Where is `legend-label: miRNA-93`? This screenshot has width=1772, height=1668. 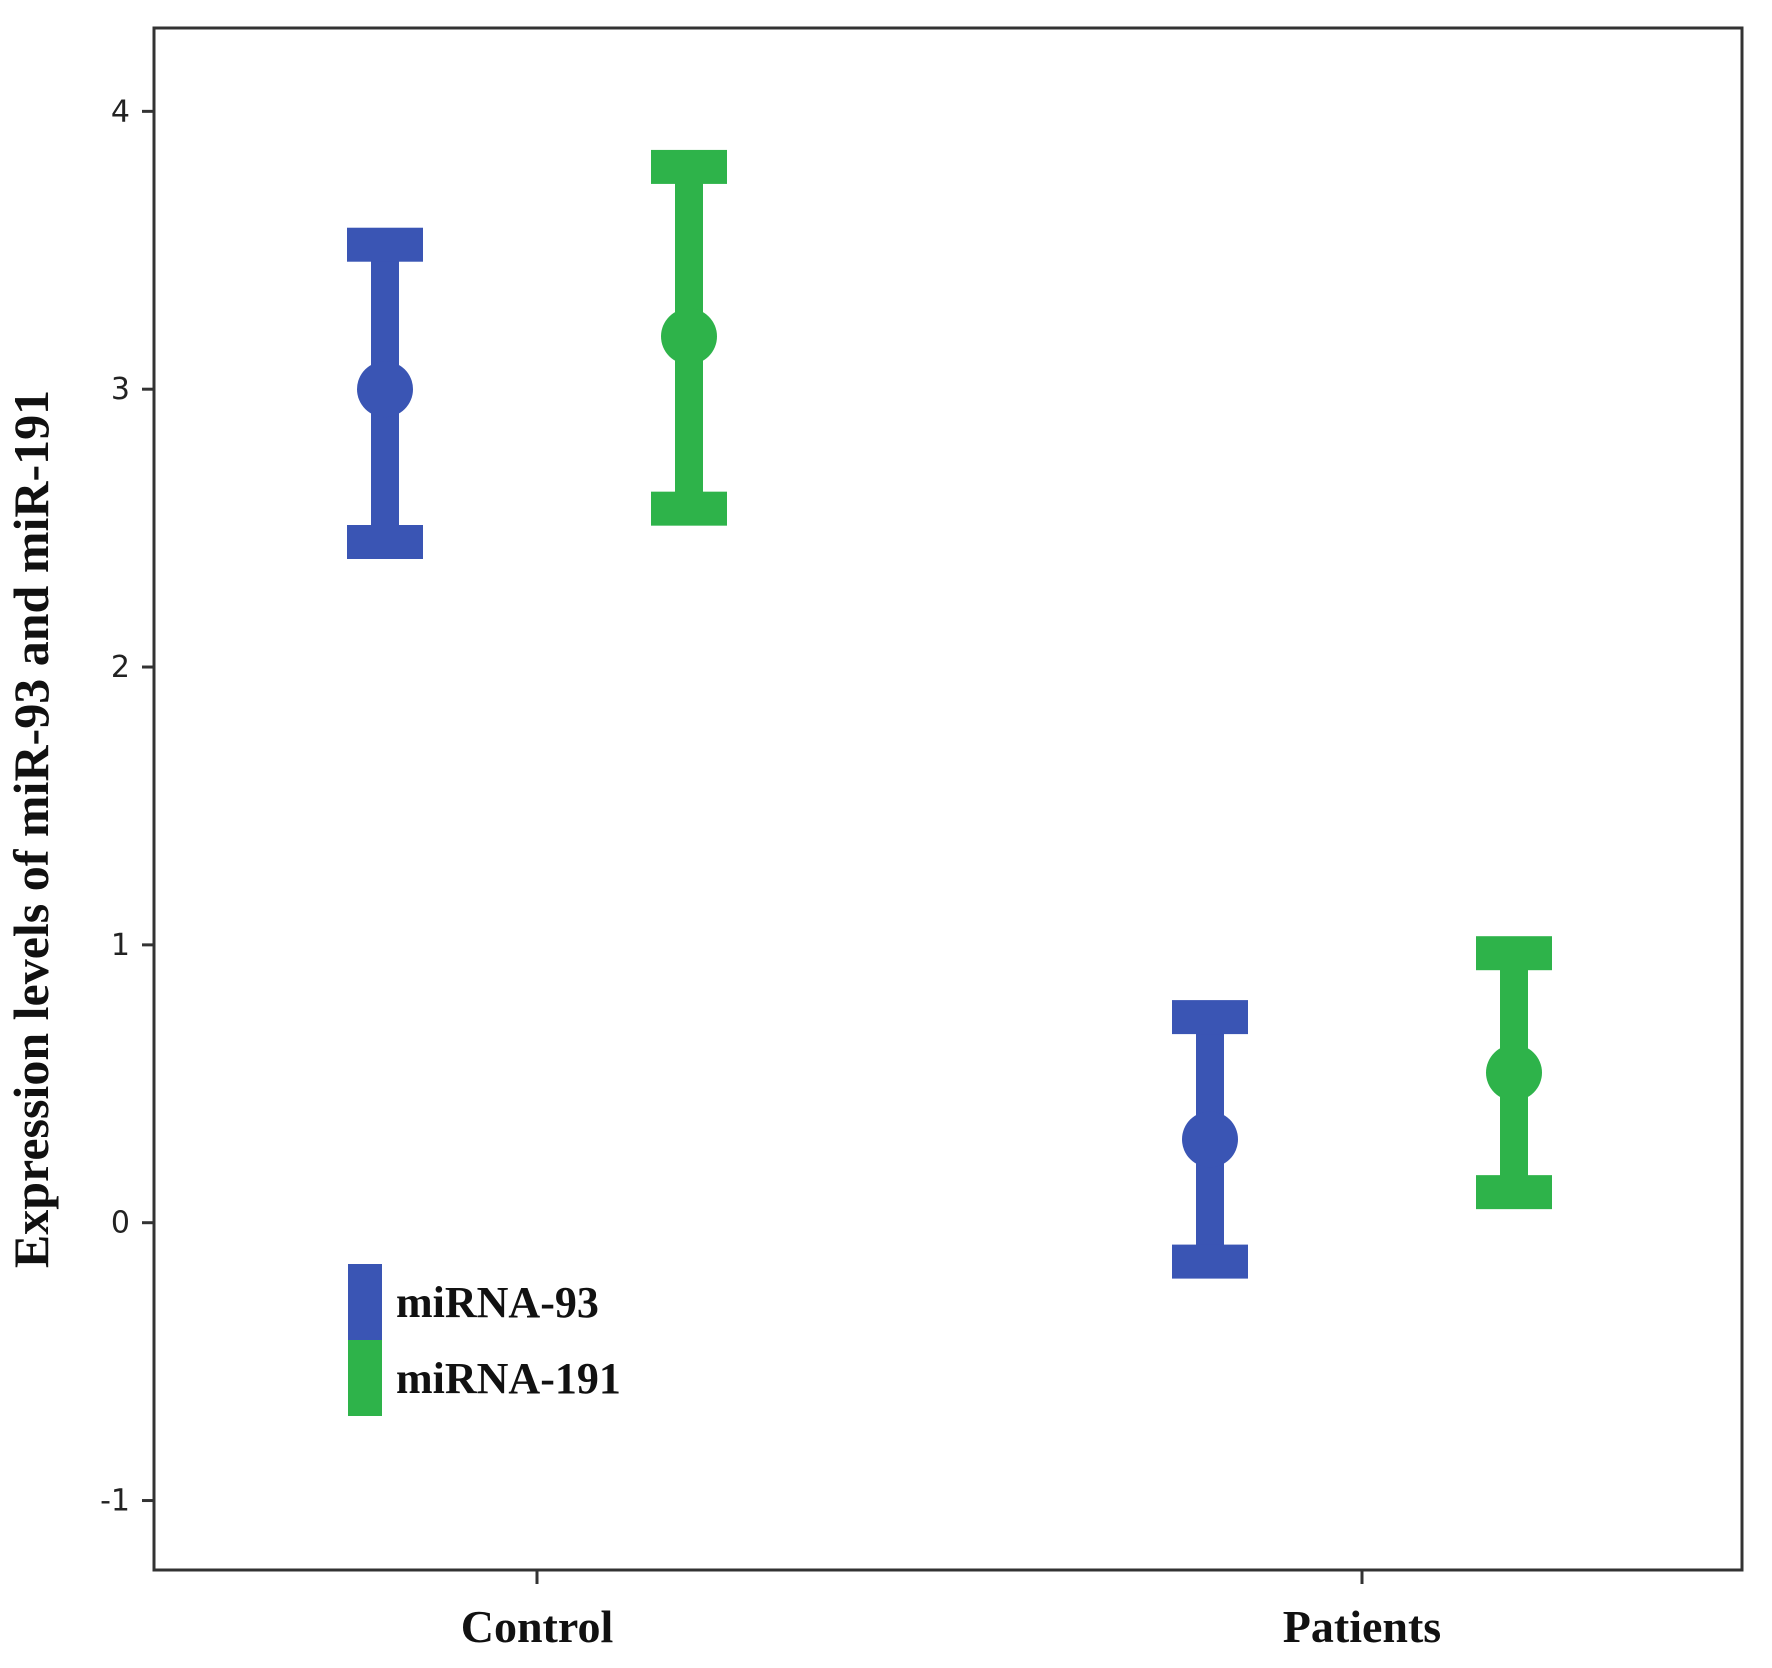 legend-label: miRNA-93 is located at coordinates (497, 1302).